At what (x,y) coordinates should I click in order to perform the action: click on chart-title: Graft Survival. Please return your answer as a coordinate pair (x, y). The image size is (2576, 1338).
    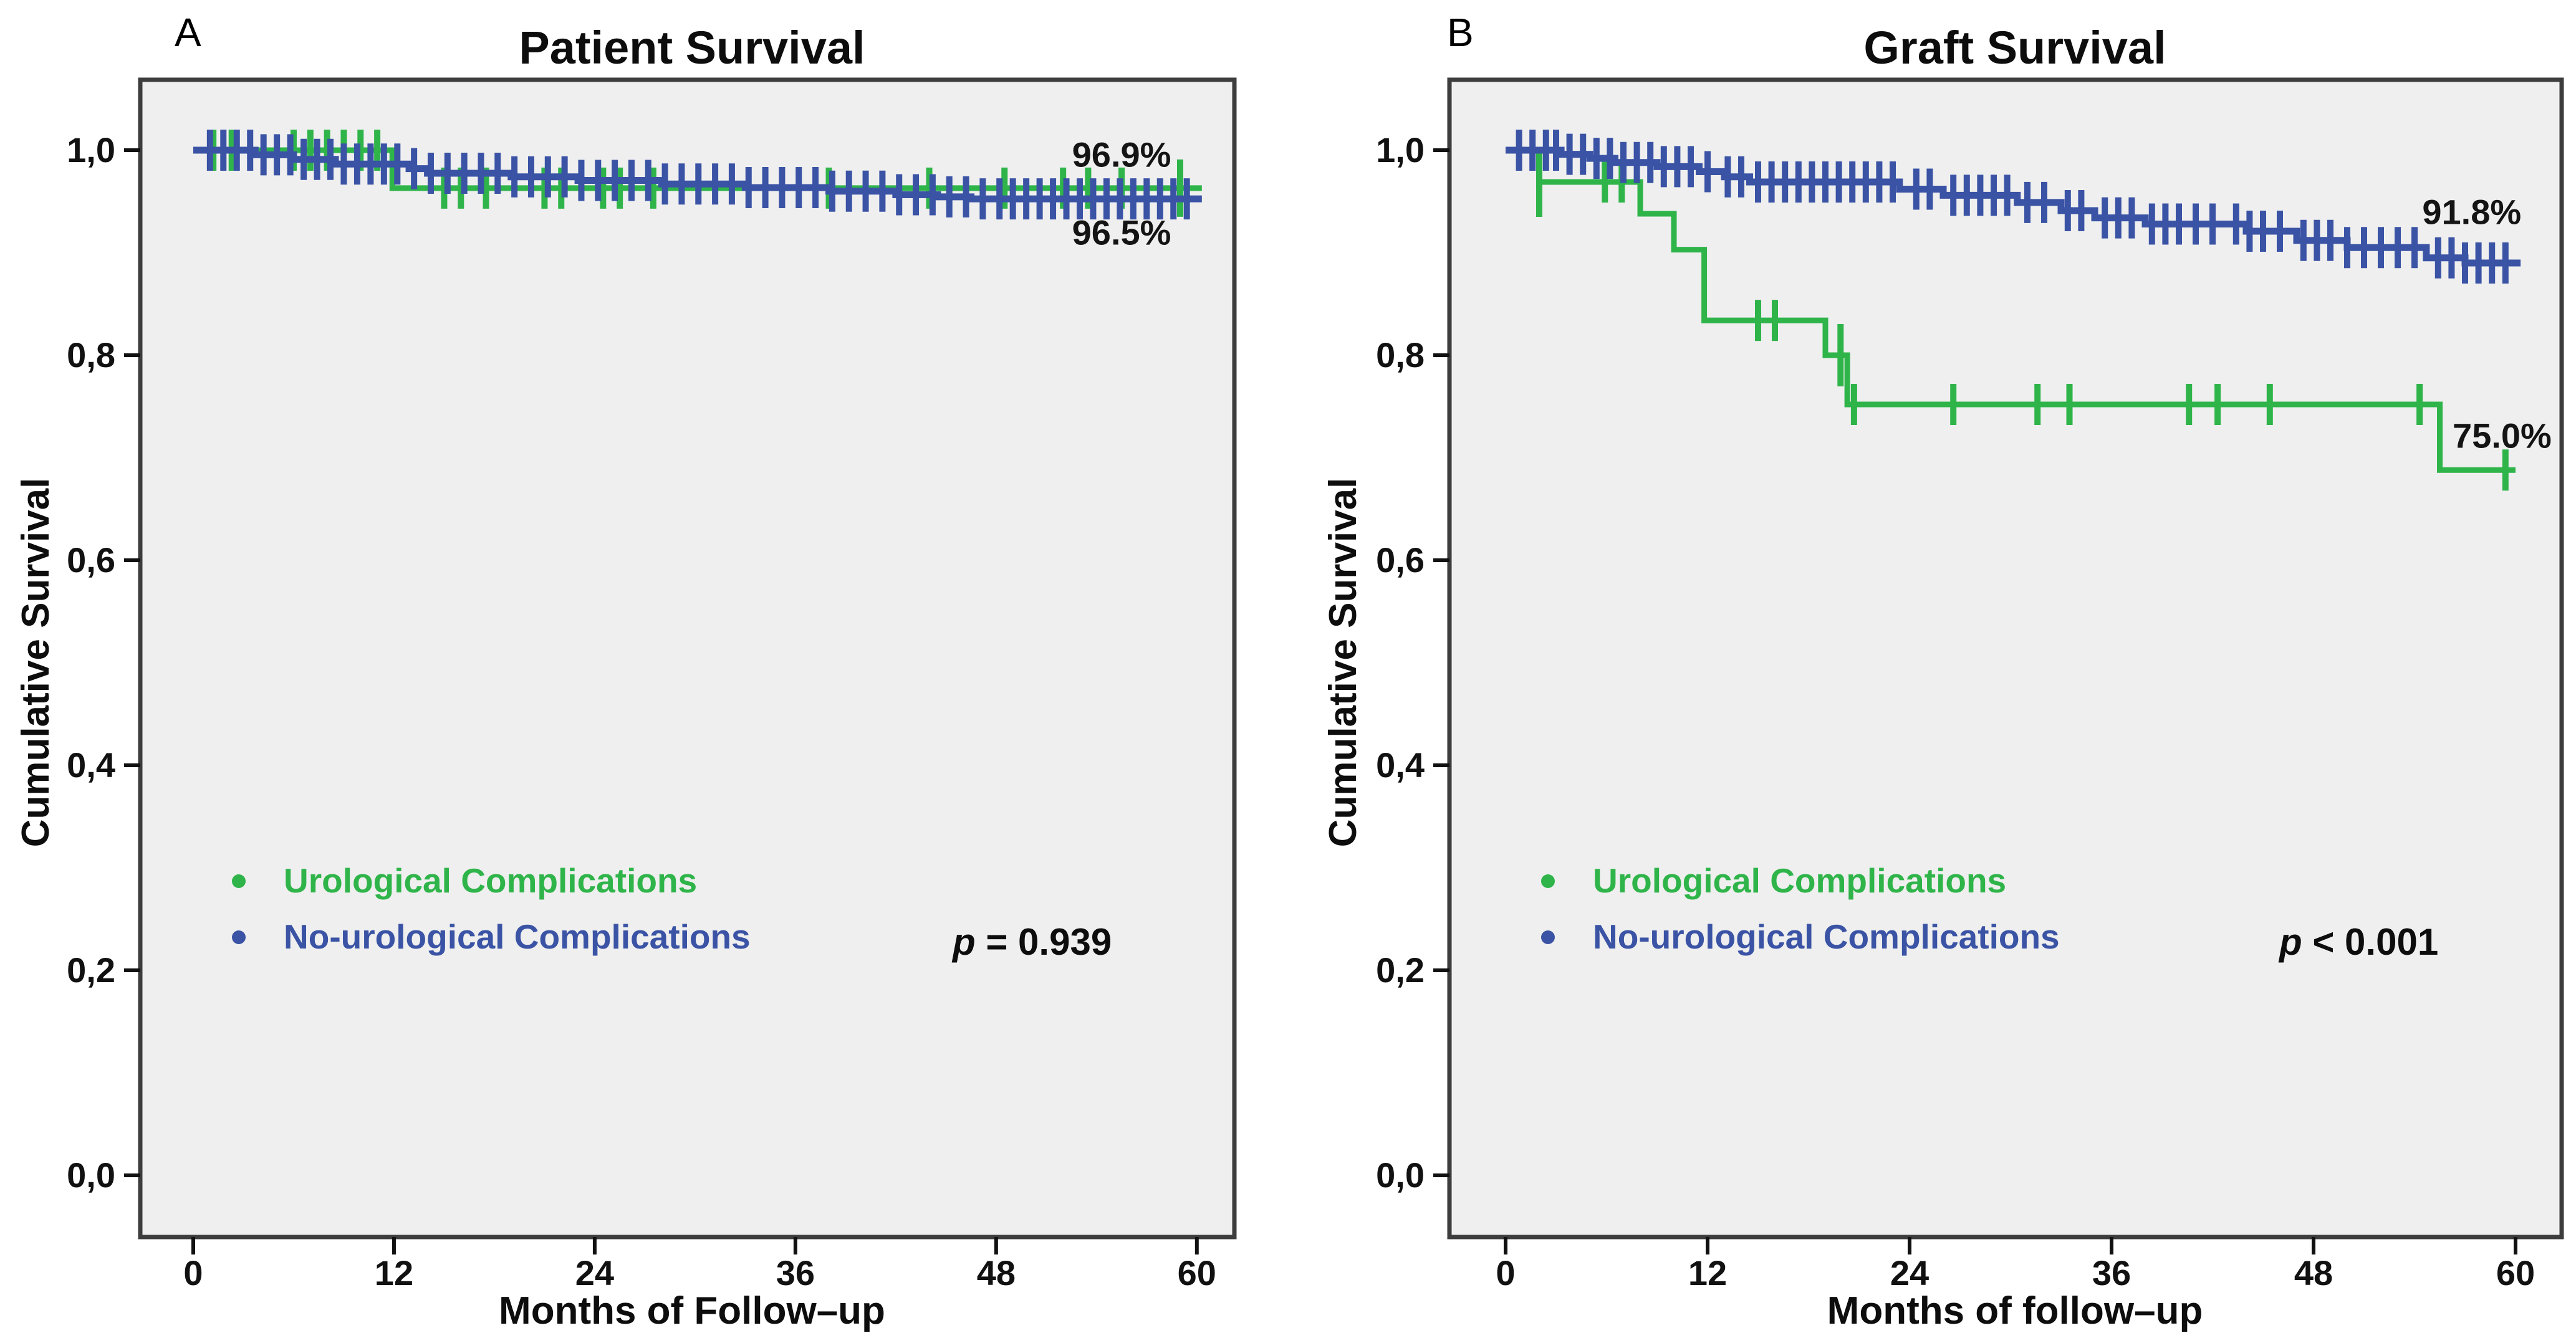
    Looking at the image, I should click on (2014, 48).